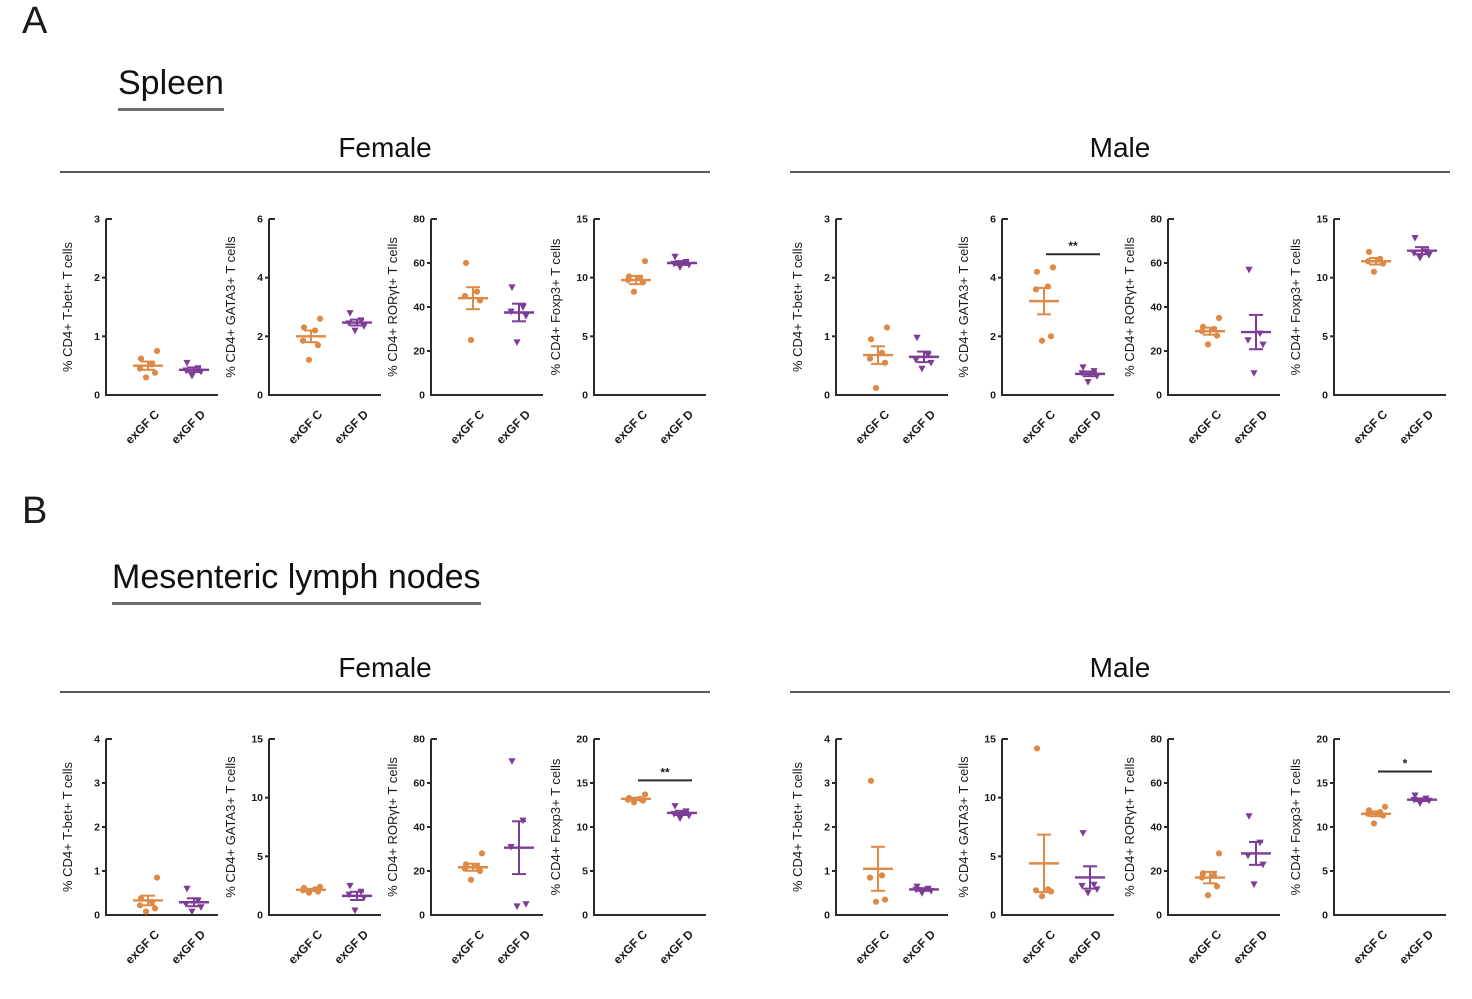 The width and height of the screenshot is (1472, 999). Describe the element at coordinates (1325, 872) in the screenshot. I see `y-tick-label: 5` at that location.